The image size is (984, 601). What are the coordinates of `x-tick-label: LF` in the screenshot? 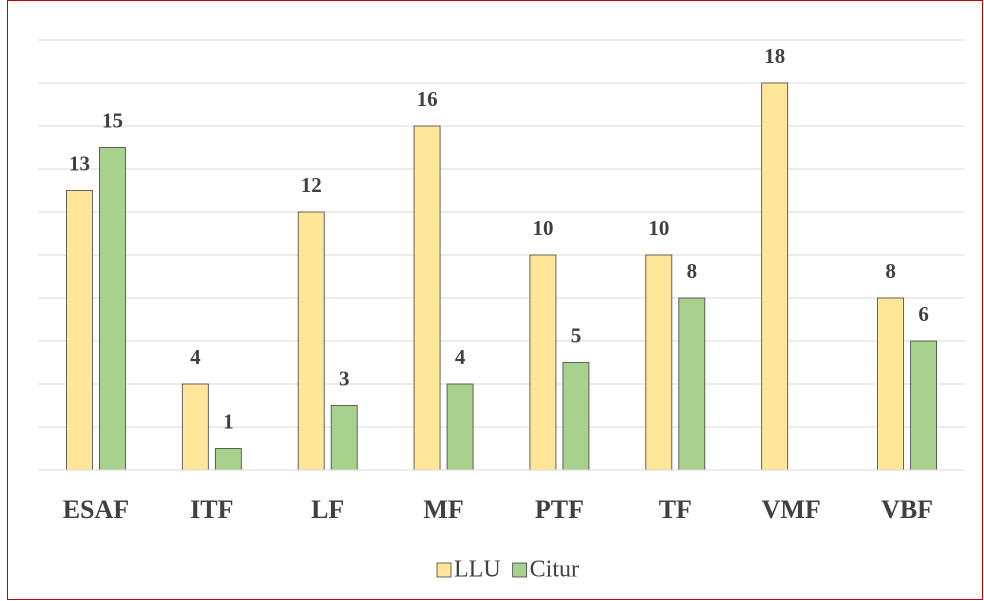 It's located at (327, 509).